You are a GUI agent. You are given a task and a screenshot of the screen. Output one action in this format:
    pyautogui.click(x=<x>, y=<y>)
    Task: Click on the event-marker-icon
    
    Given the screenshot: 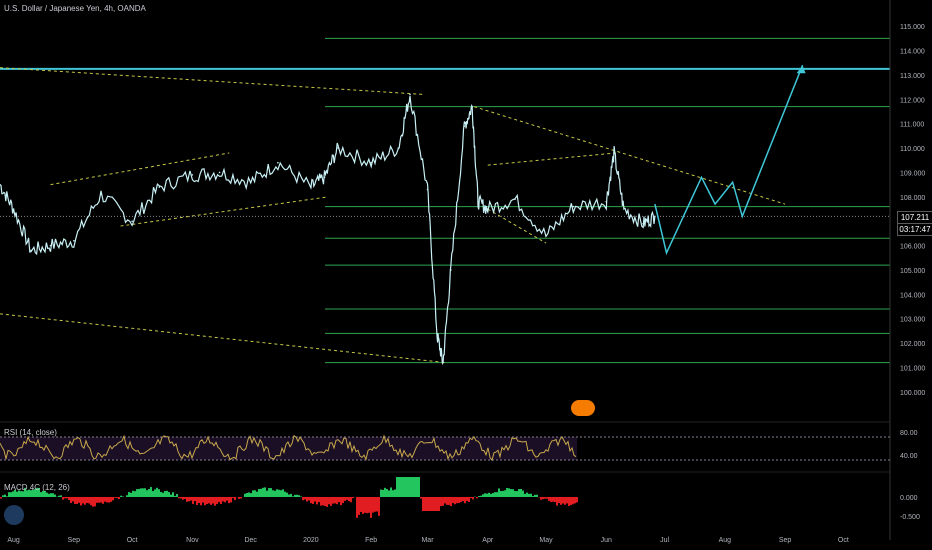 What is the action you would take?
    pyautogui.click(x=583, y=408)
    